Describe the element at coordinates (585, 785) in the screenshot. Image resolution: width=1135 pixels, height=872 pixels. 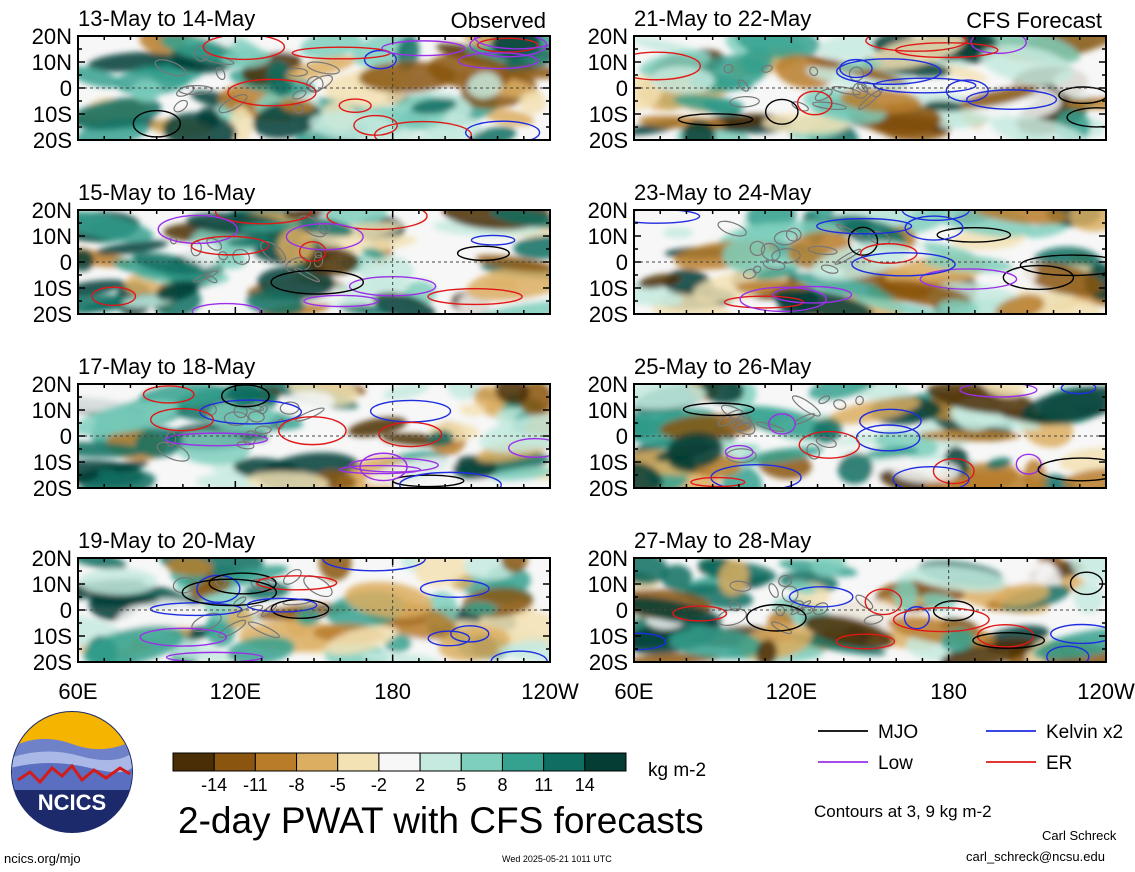
I see `colorbar-level: 14` at that location.